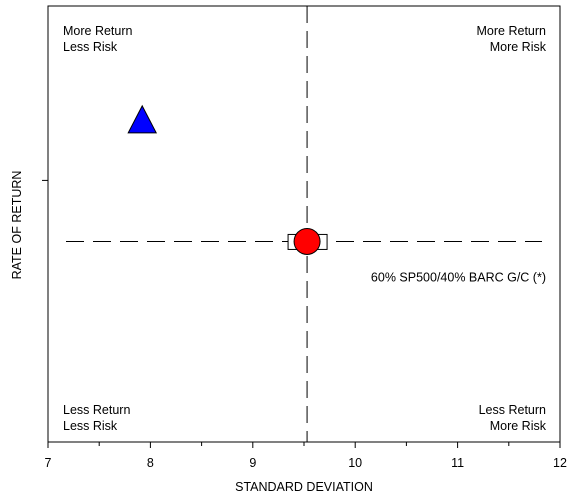 Image resolution: width=567 pixels, height=496 pixels. I want to click on x-tick-label: 10, so click(355, 463).